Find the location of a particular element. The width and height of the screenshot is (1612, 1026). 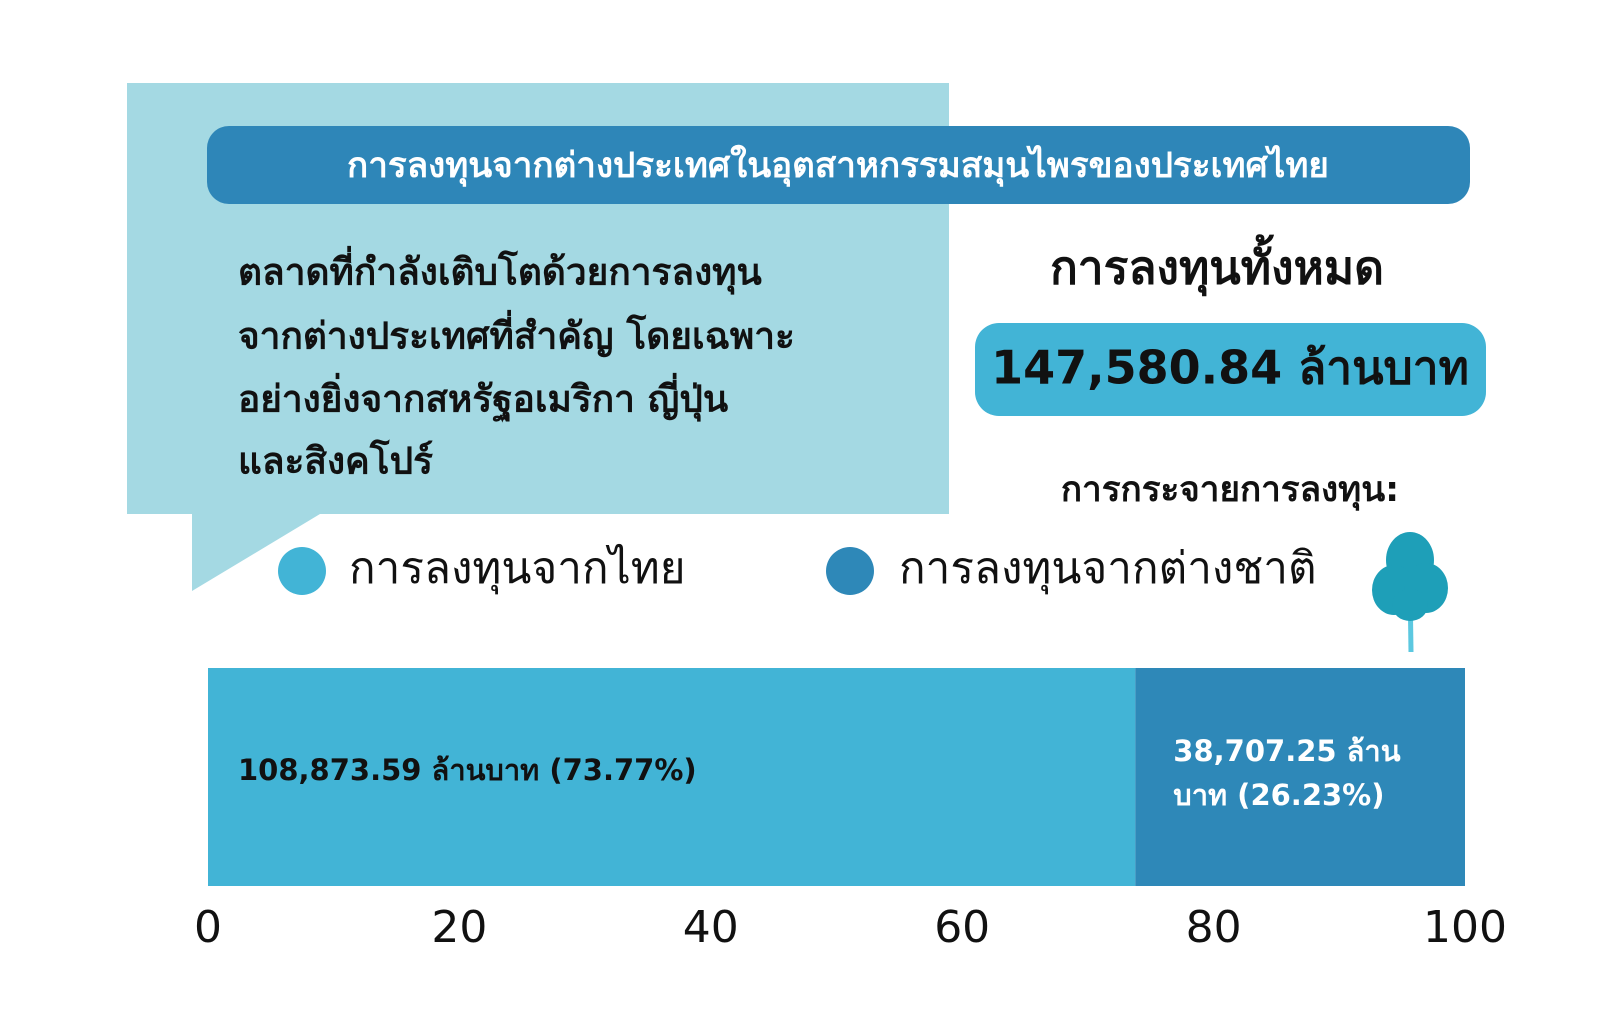

description-line: และสิงคโปร์ is located at coordinates (335, 461).